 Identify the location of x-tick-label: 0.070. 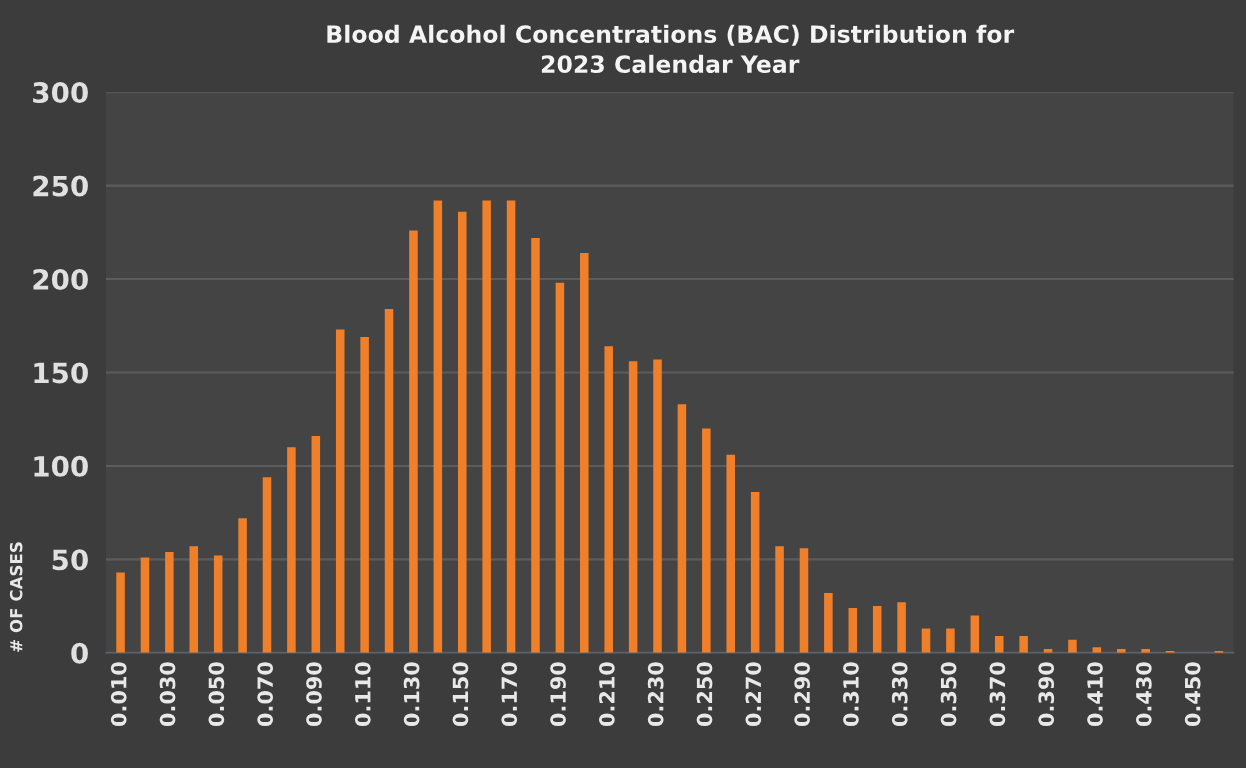
(265, 694).